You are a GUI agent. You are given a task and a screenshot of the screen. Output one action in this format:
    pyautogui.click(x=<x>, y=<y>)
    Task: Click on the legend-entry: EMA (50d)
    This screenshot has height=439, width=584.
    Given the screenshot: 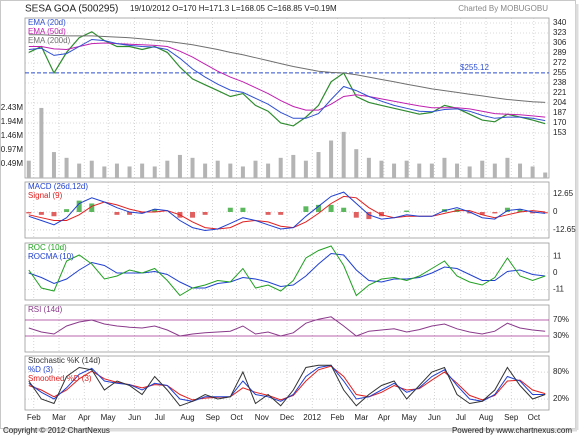 What is the action you would take?
    pyautogui.click(x=47, y=31)
    